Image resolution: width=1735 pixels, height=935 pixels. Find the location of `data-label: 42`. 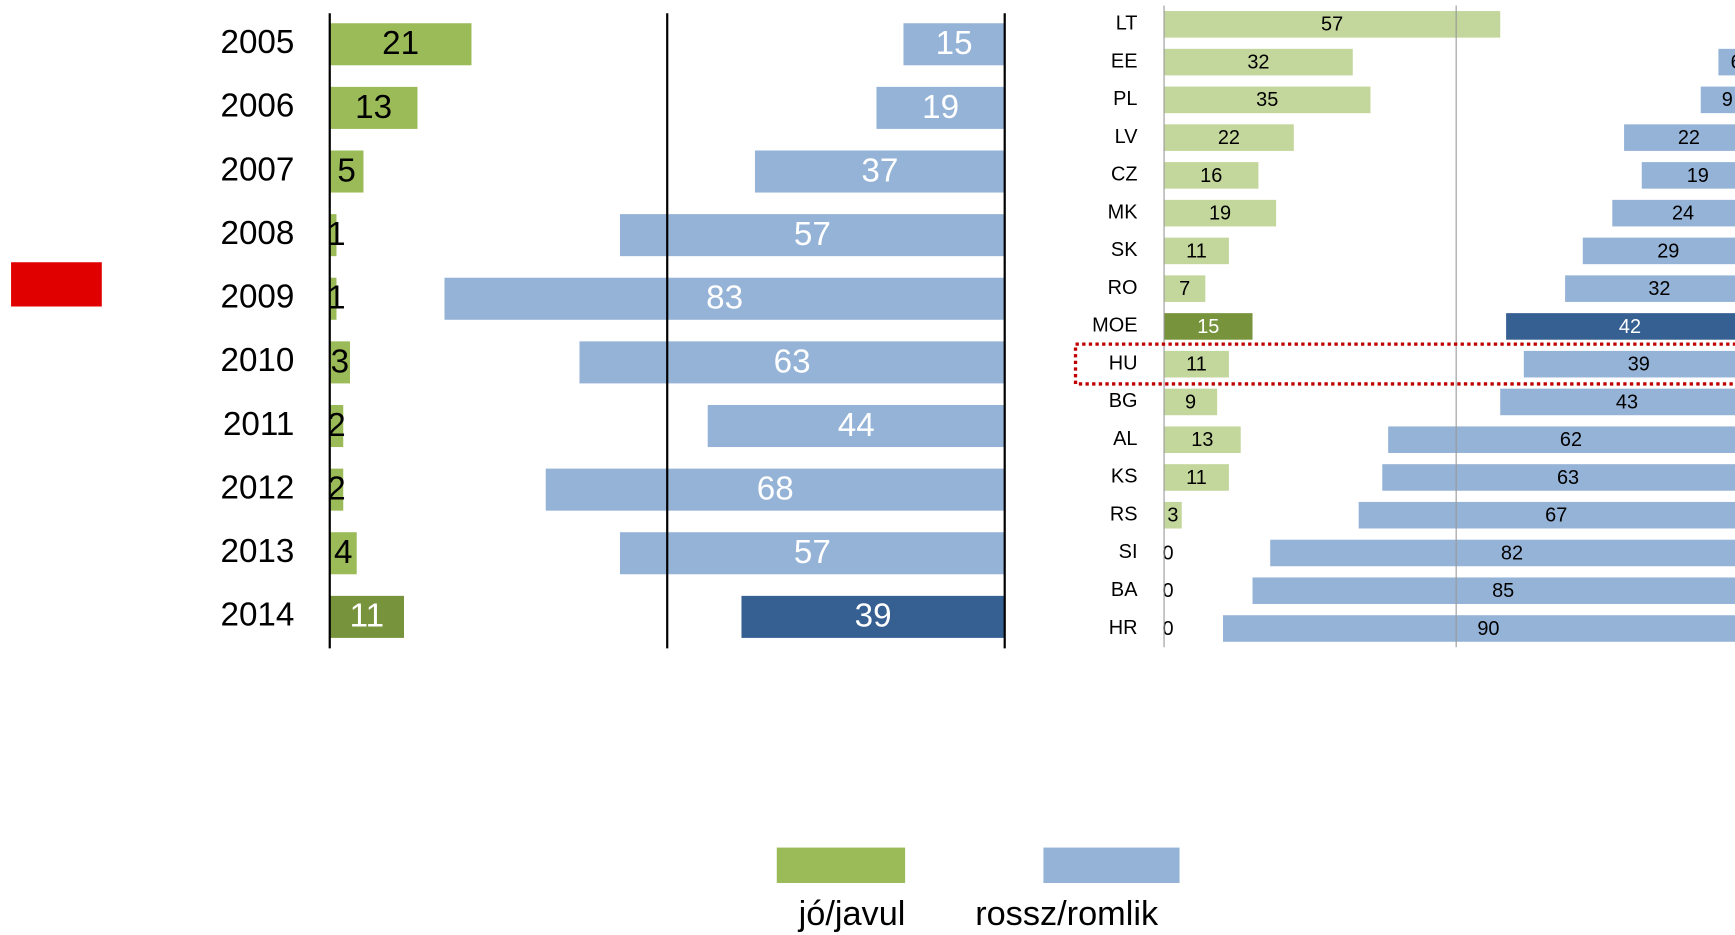

data-label: 42 is located at coordinates (1630, 327).